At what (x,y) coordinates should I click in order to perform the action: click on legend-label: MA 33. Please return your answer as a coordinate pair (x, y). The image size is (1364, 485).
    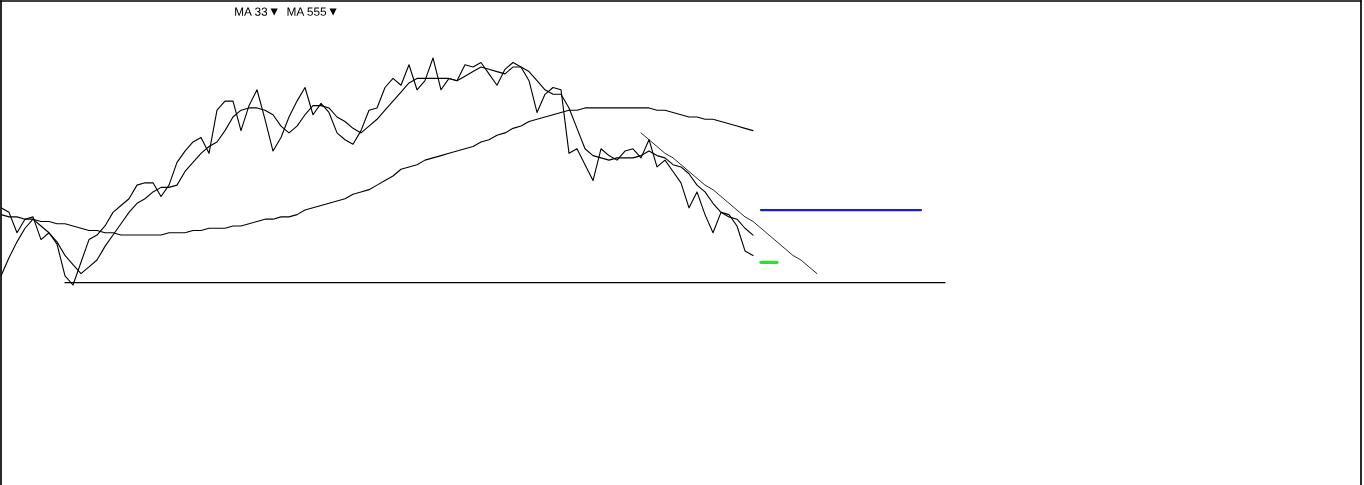
    Looking at the image, I should click on (251, 11).